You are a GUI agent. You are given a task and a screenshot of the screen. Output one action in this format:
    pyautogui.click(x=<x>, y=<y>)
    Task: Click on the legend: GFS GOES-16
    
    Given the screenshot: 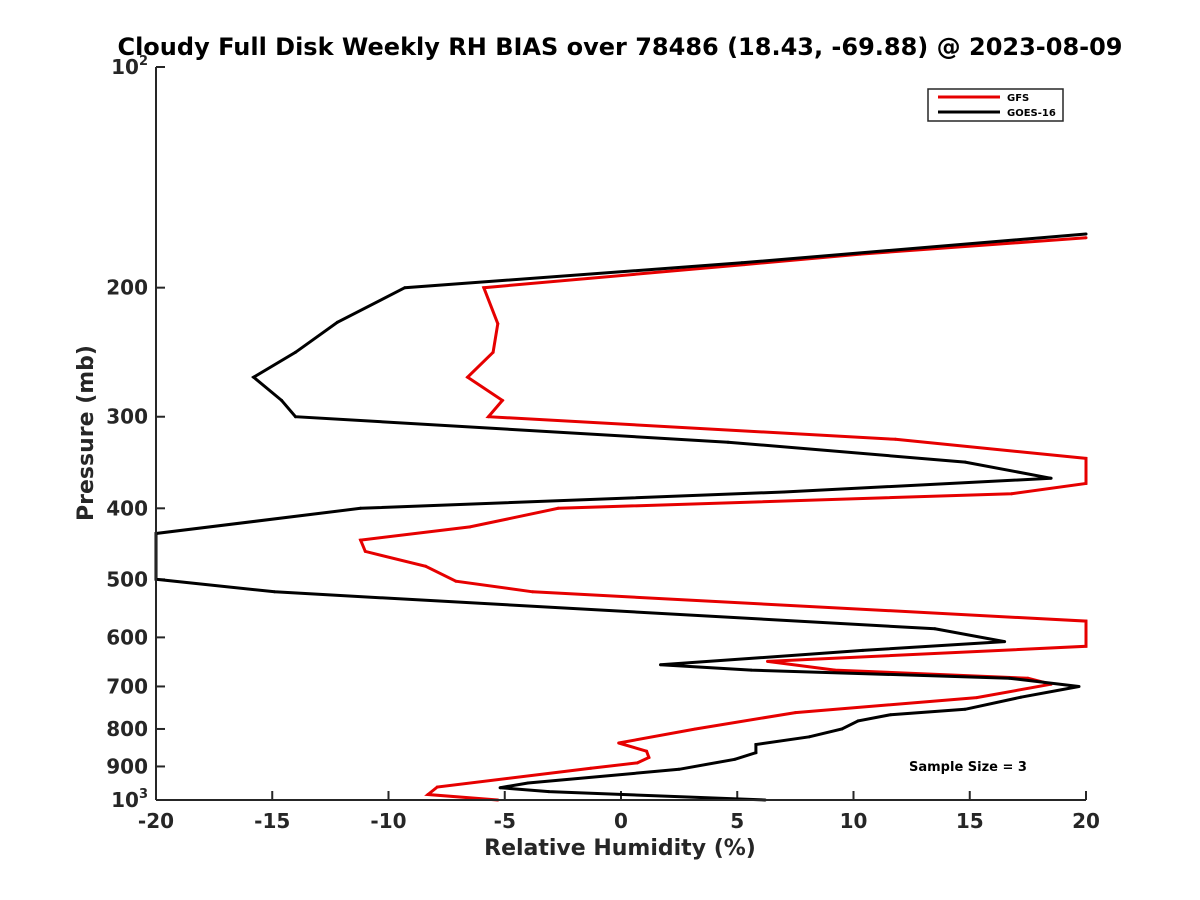 What is the action you would take?
    pyautogui.click(x=995, y=105)
    